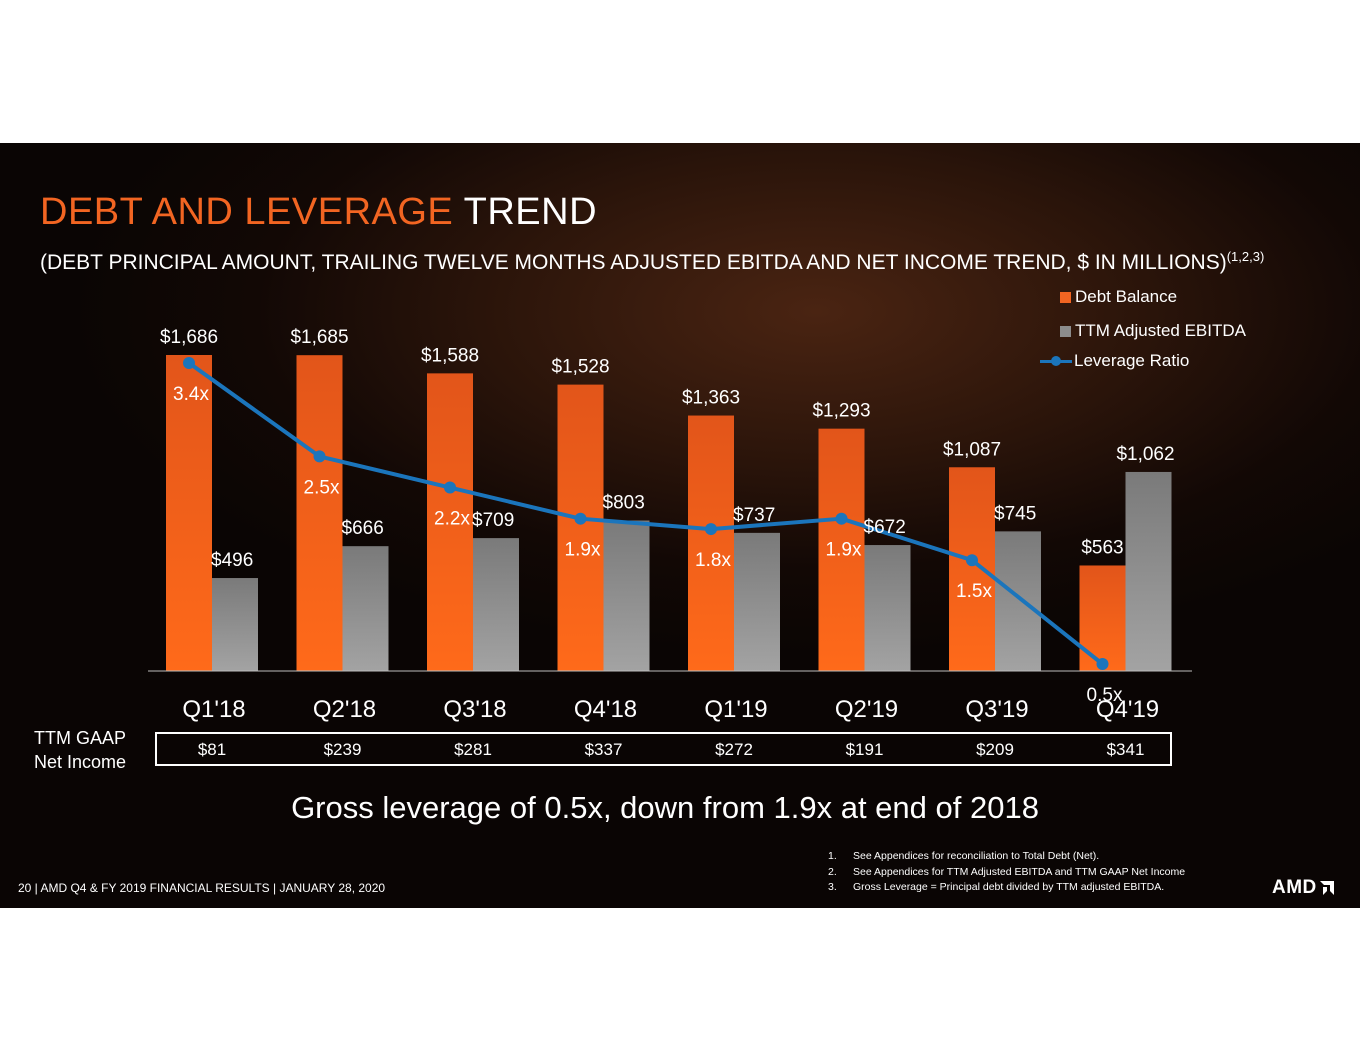 This screenshot has height=1051, width=1360. I want to click on debt-value-label: $563, so click(1102, 547).